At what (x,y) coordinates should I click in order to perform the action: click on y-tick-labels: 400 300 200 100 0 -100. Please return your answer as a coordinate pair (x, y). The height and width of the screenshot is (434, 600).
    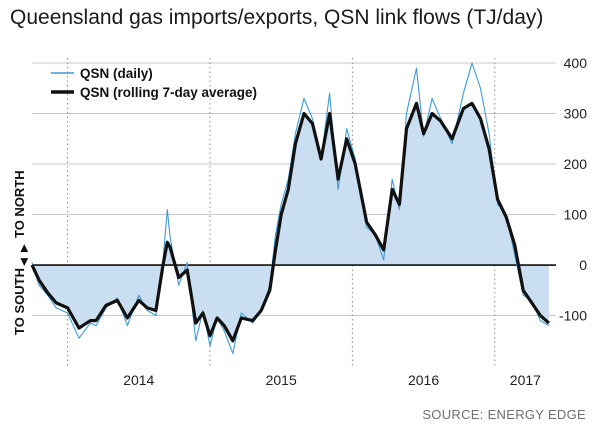
    Looking at the image, I should click on (573, 189).